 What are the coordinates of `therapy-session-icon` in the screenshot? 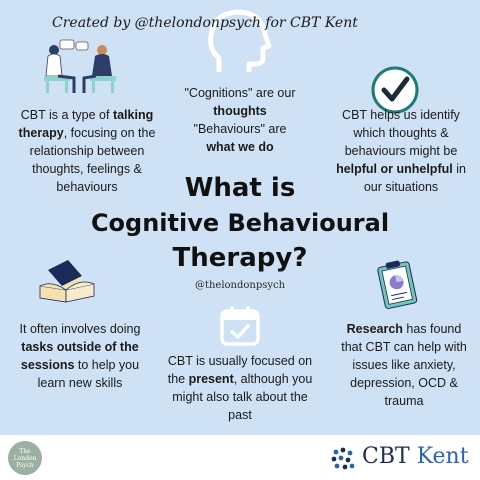 It's located at (80, 66).